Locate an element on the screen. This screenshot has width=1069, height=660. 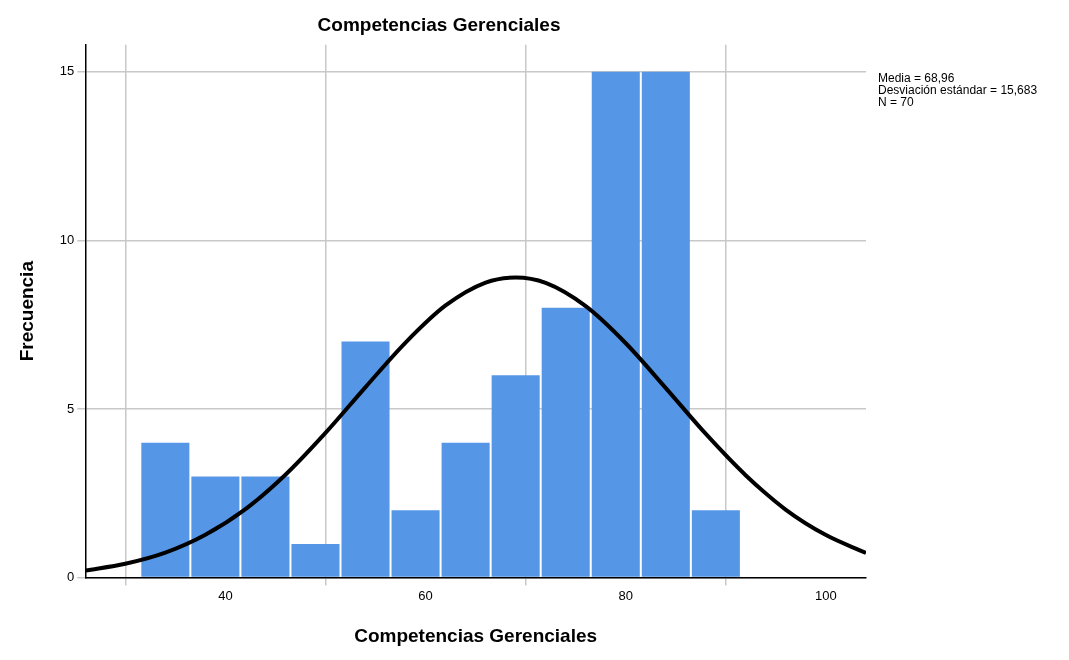
text: Desviación estándar = 15,683 is located at coordinates (958, 90).